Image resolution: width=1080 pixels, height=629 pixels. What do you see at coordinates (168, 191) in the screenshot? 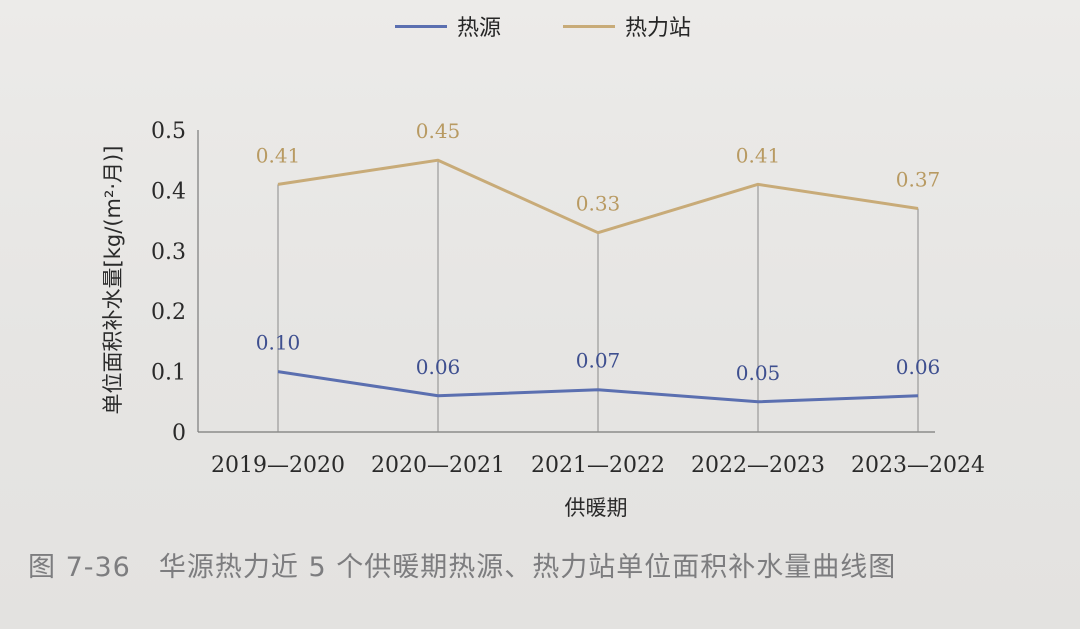
I see `y-tick-label: 0.4` at bounding box center [168, 191].